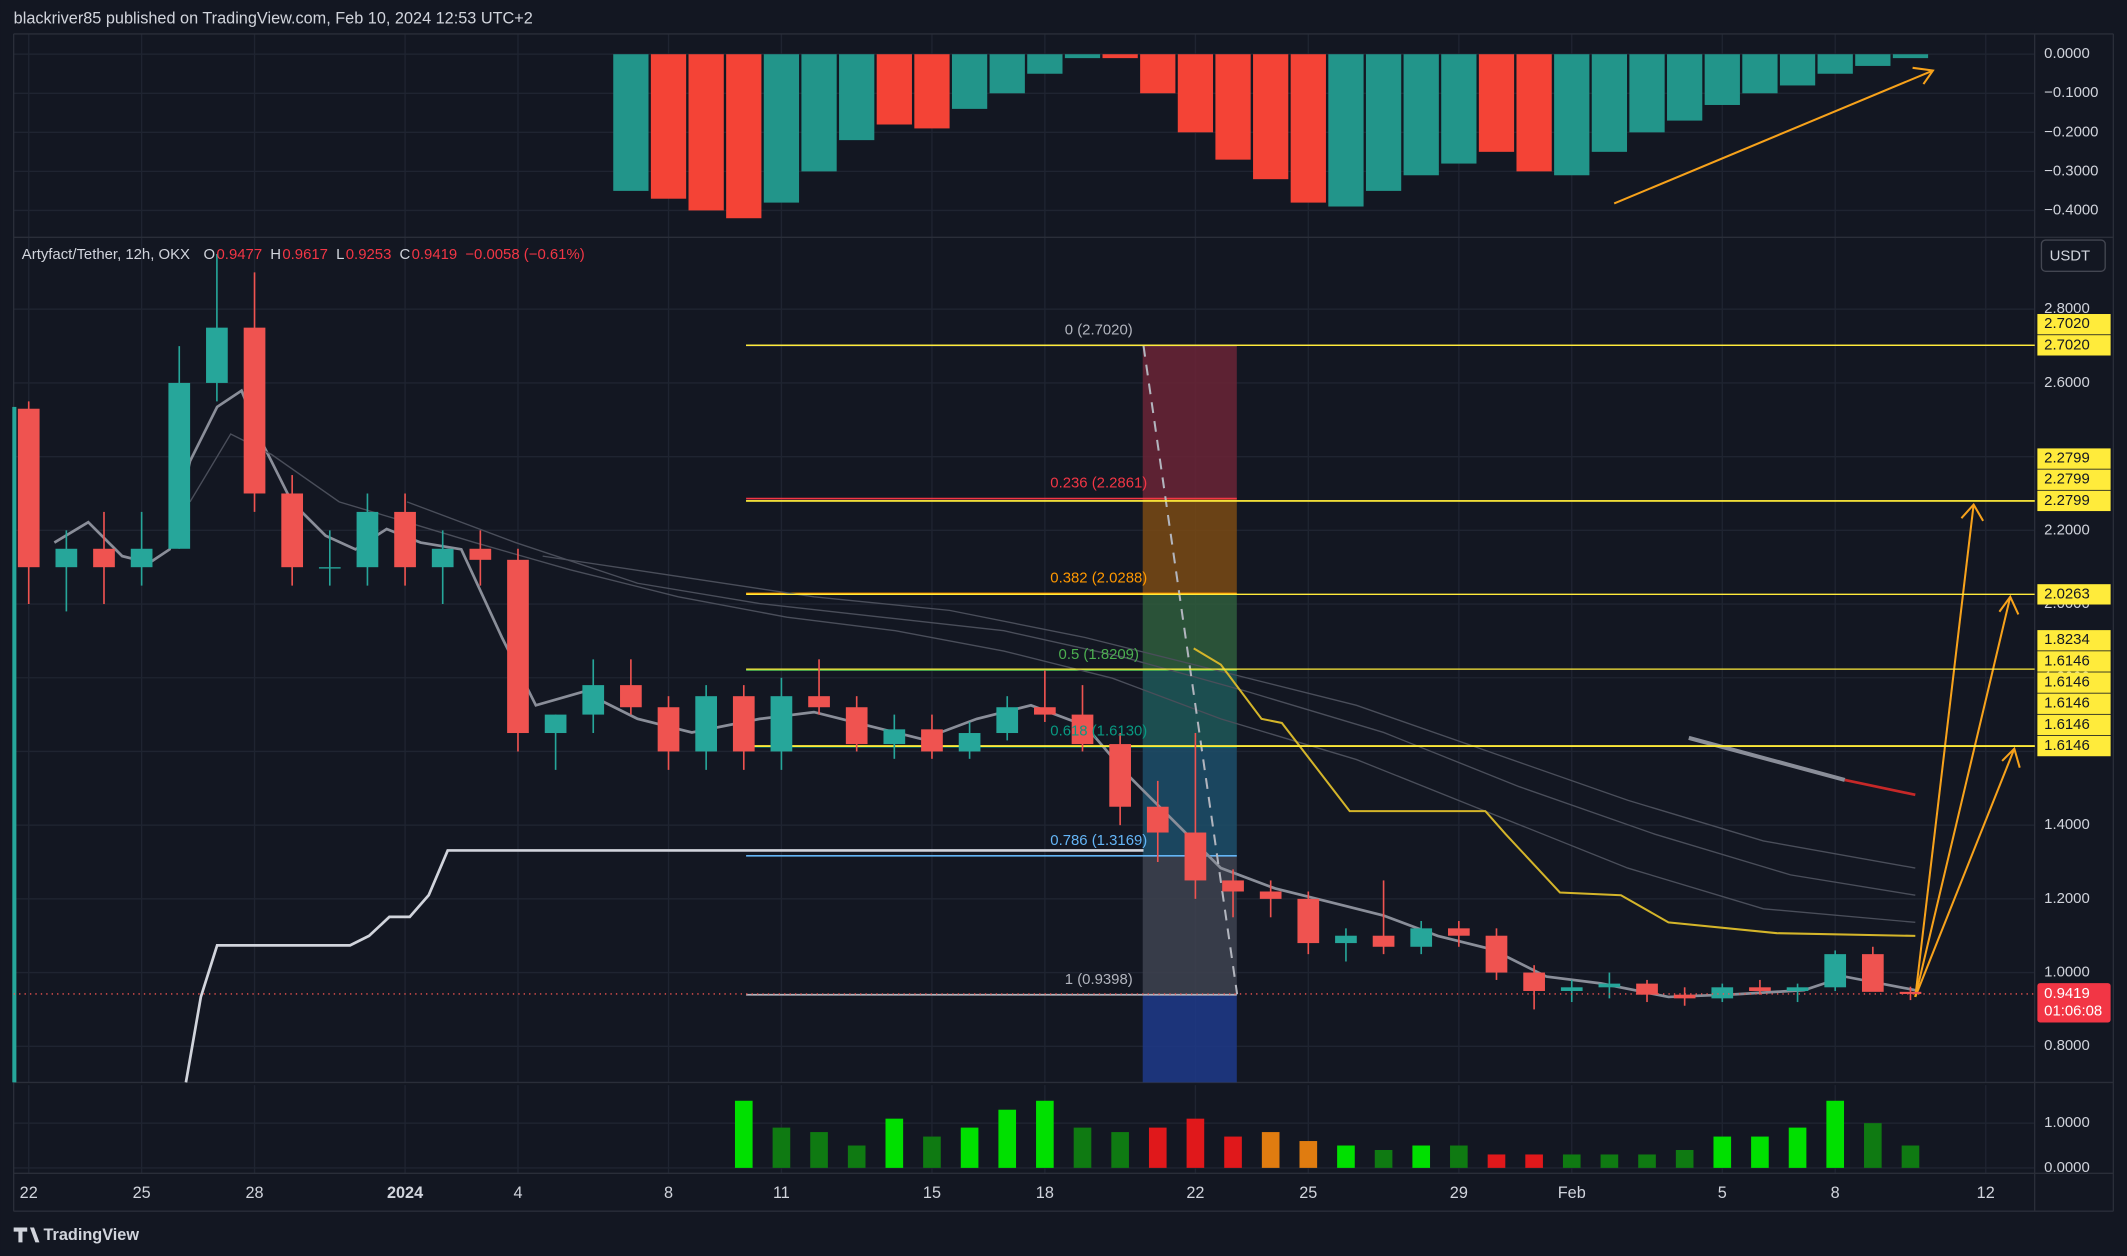 This screenshot has height=1256, width=2127. I want to click on legend-value: 0.9477, so click(240, 254).